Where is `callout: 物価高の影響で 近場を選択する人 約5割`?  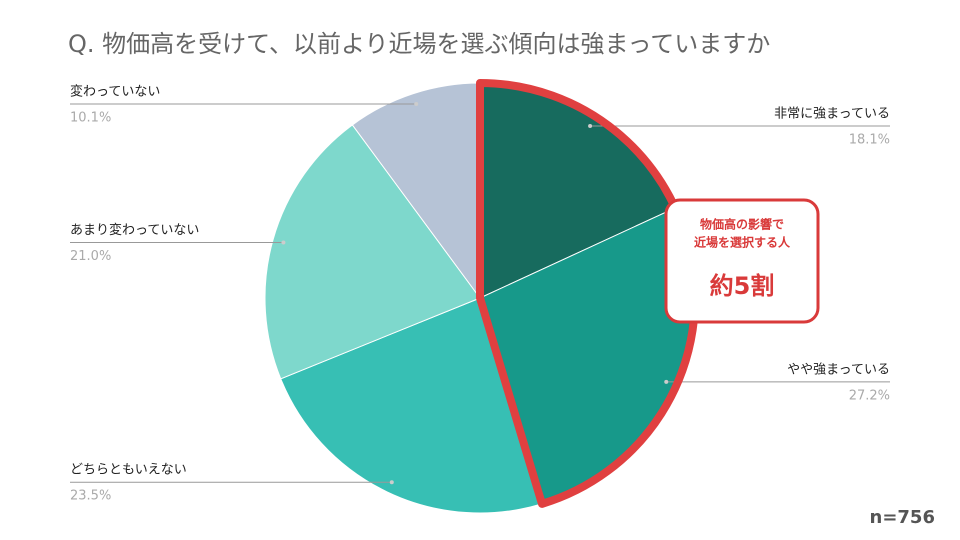 callout: 物価高の影響で 近場を選択する人 約5割 is located at coordinates (742, 261).